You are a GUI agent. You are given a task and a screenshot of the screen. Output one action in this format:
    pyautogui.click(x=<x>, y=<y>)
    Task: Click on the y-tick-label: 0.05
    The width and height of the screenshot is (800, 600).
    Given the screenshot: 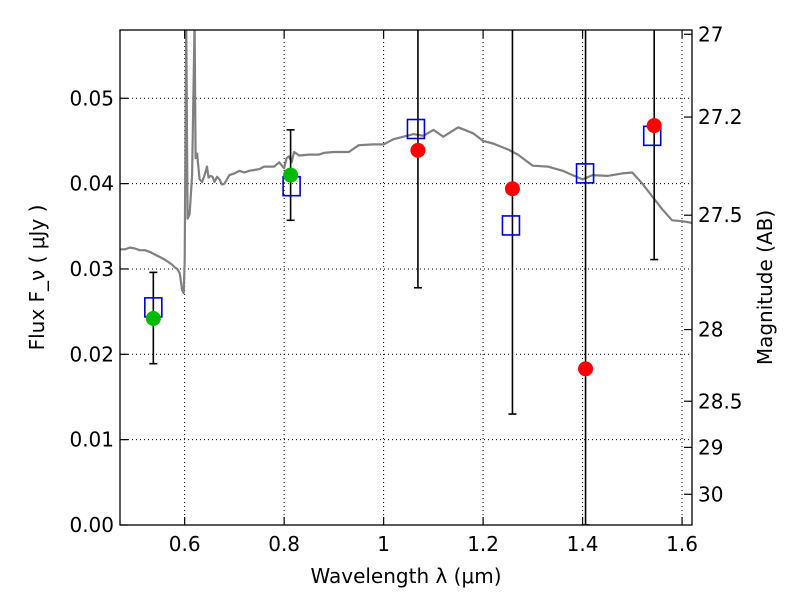 What is the action you would take?
    pyautogui.click(x=91, y=98)
    